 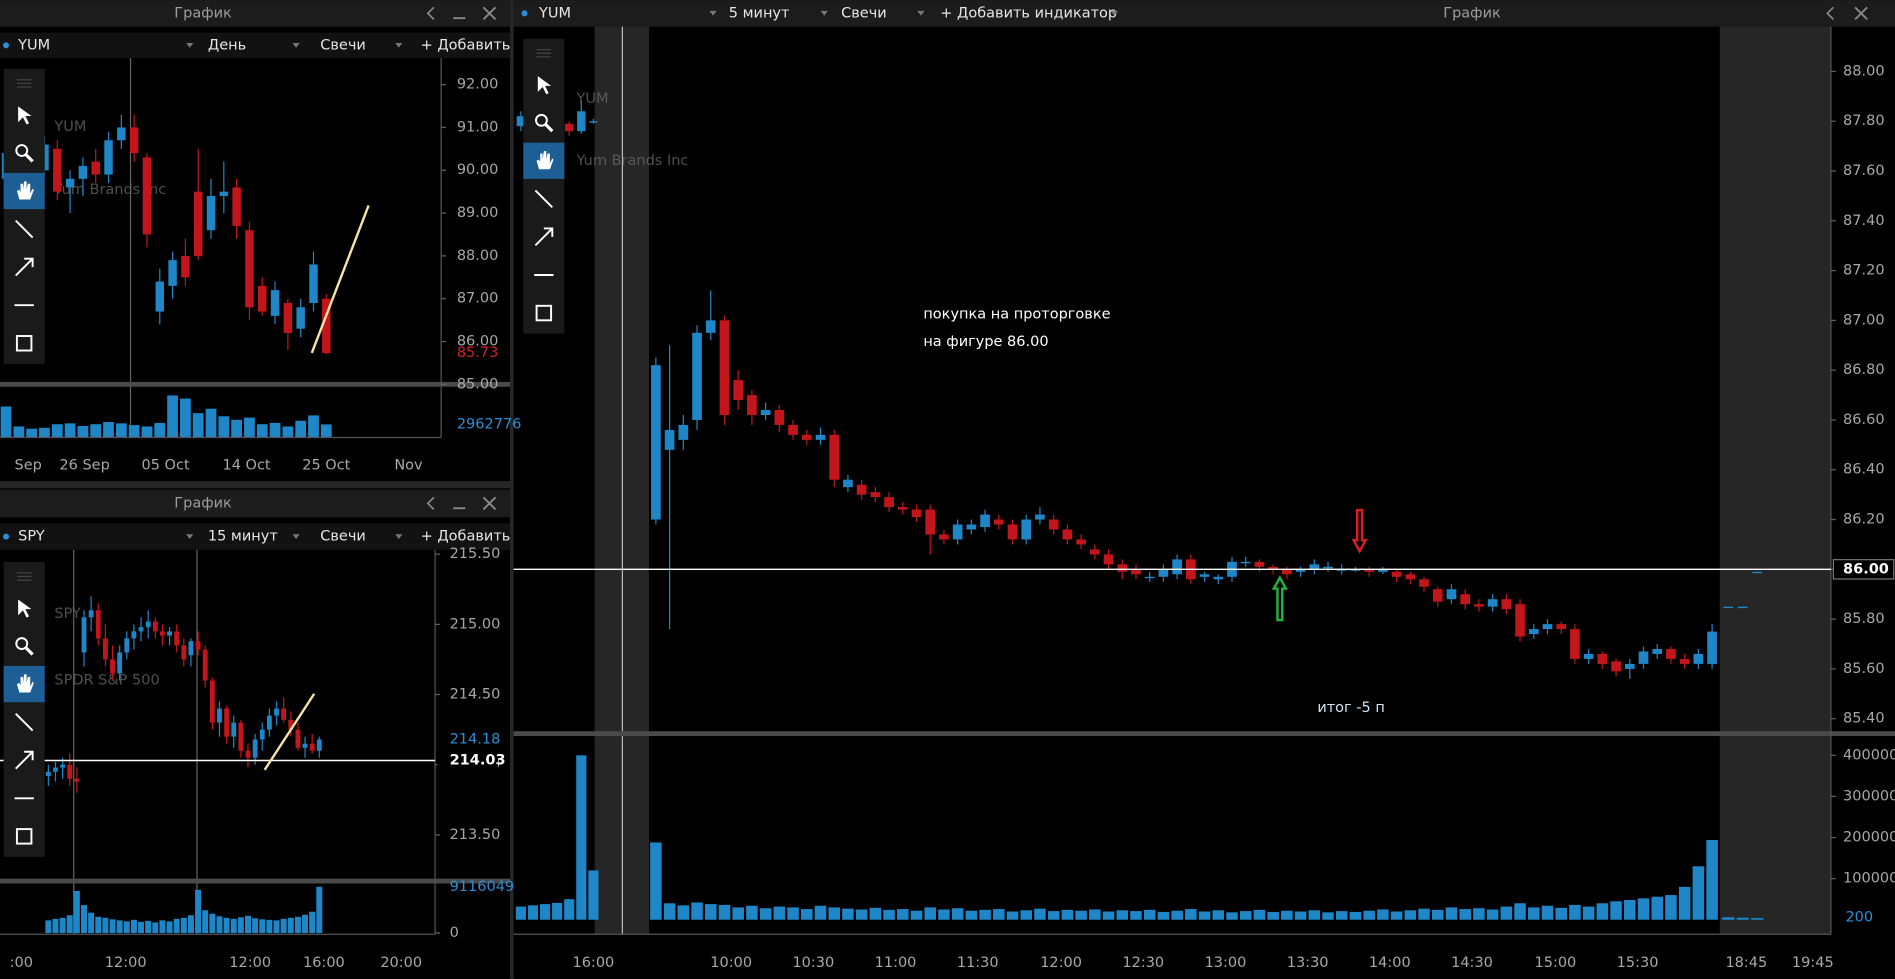 What do you see at coordinates (731, 963) in the screenshot?
I see `x-tick-label: 10:00` at bounding box center [731, 963].